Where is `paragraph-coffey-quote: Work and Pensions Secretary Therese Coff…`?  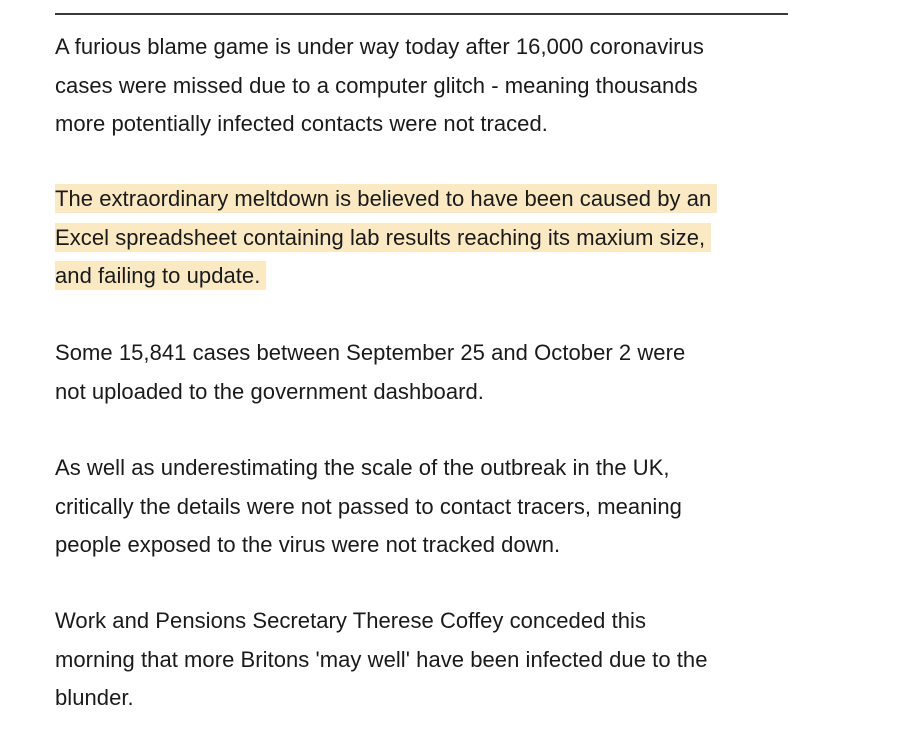
paragraph-coffey-quote: Work and Pensions Secretary Therese Coff… is located at coordinates (381, 660).